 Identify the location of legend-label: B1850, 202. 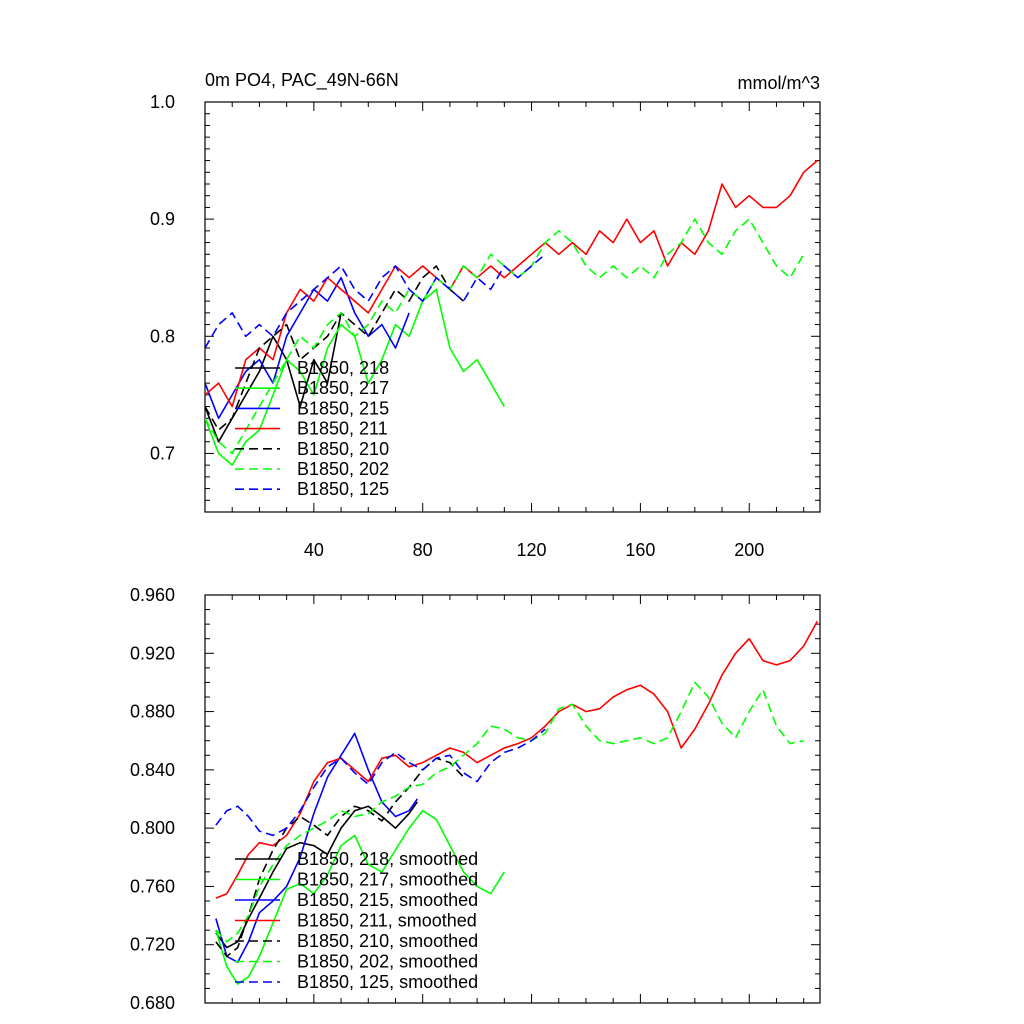
(343, 469).